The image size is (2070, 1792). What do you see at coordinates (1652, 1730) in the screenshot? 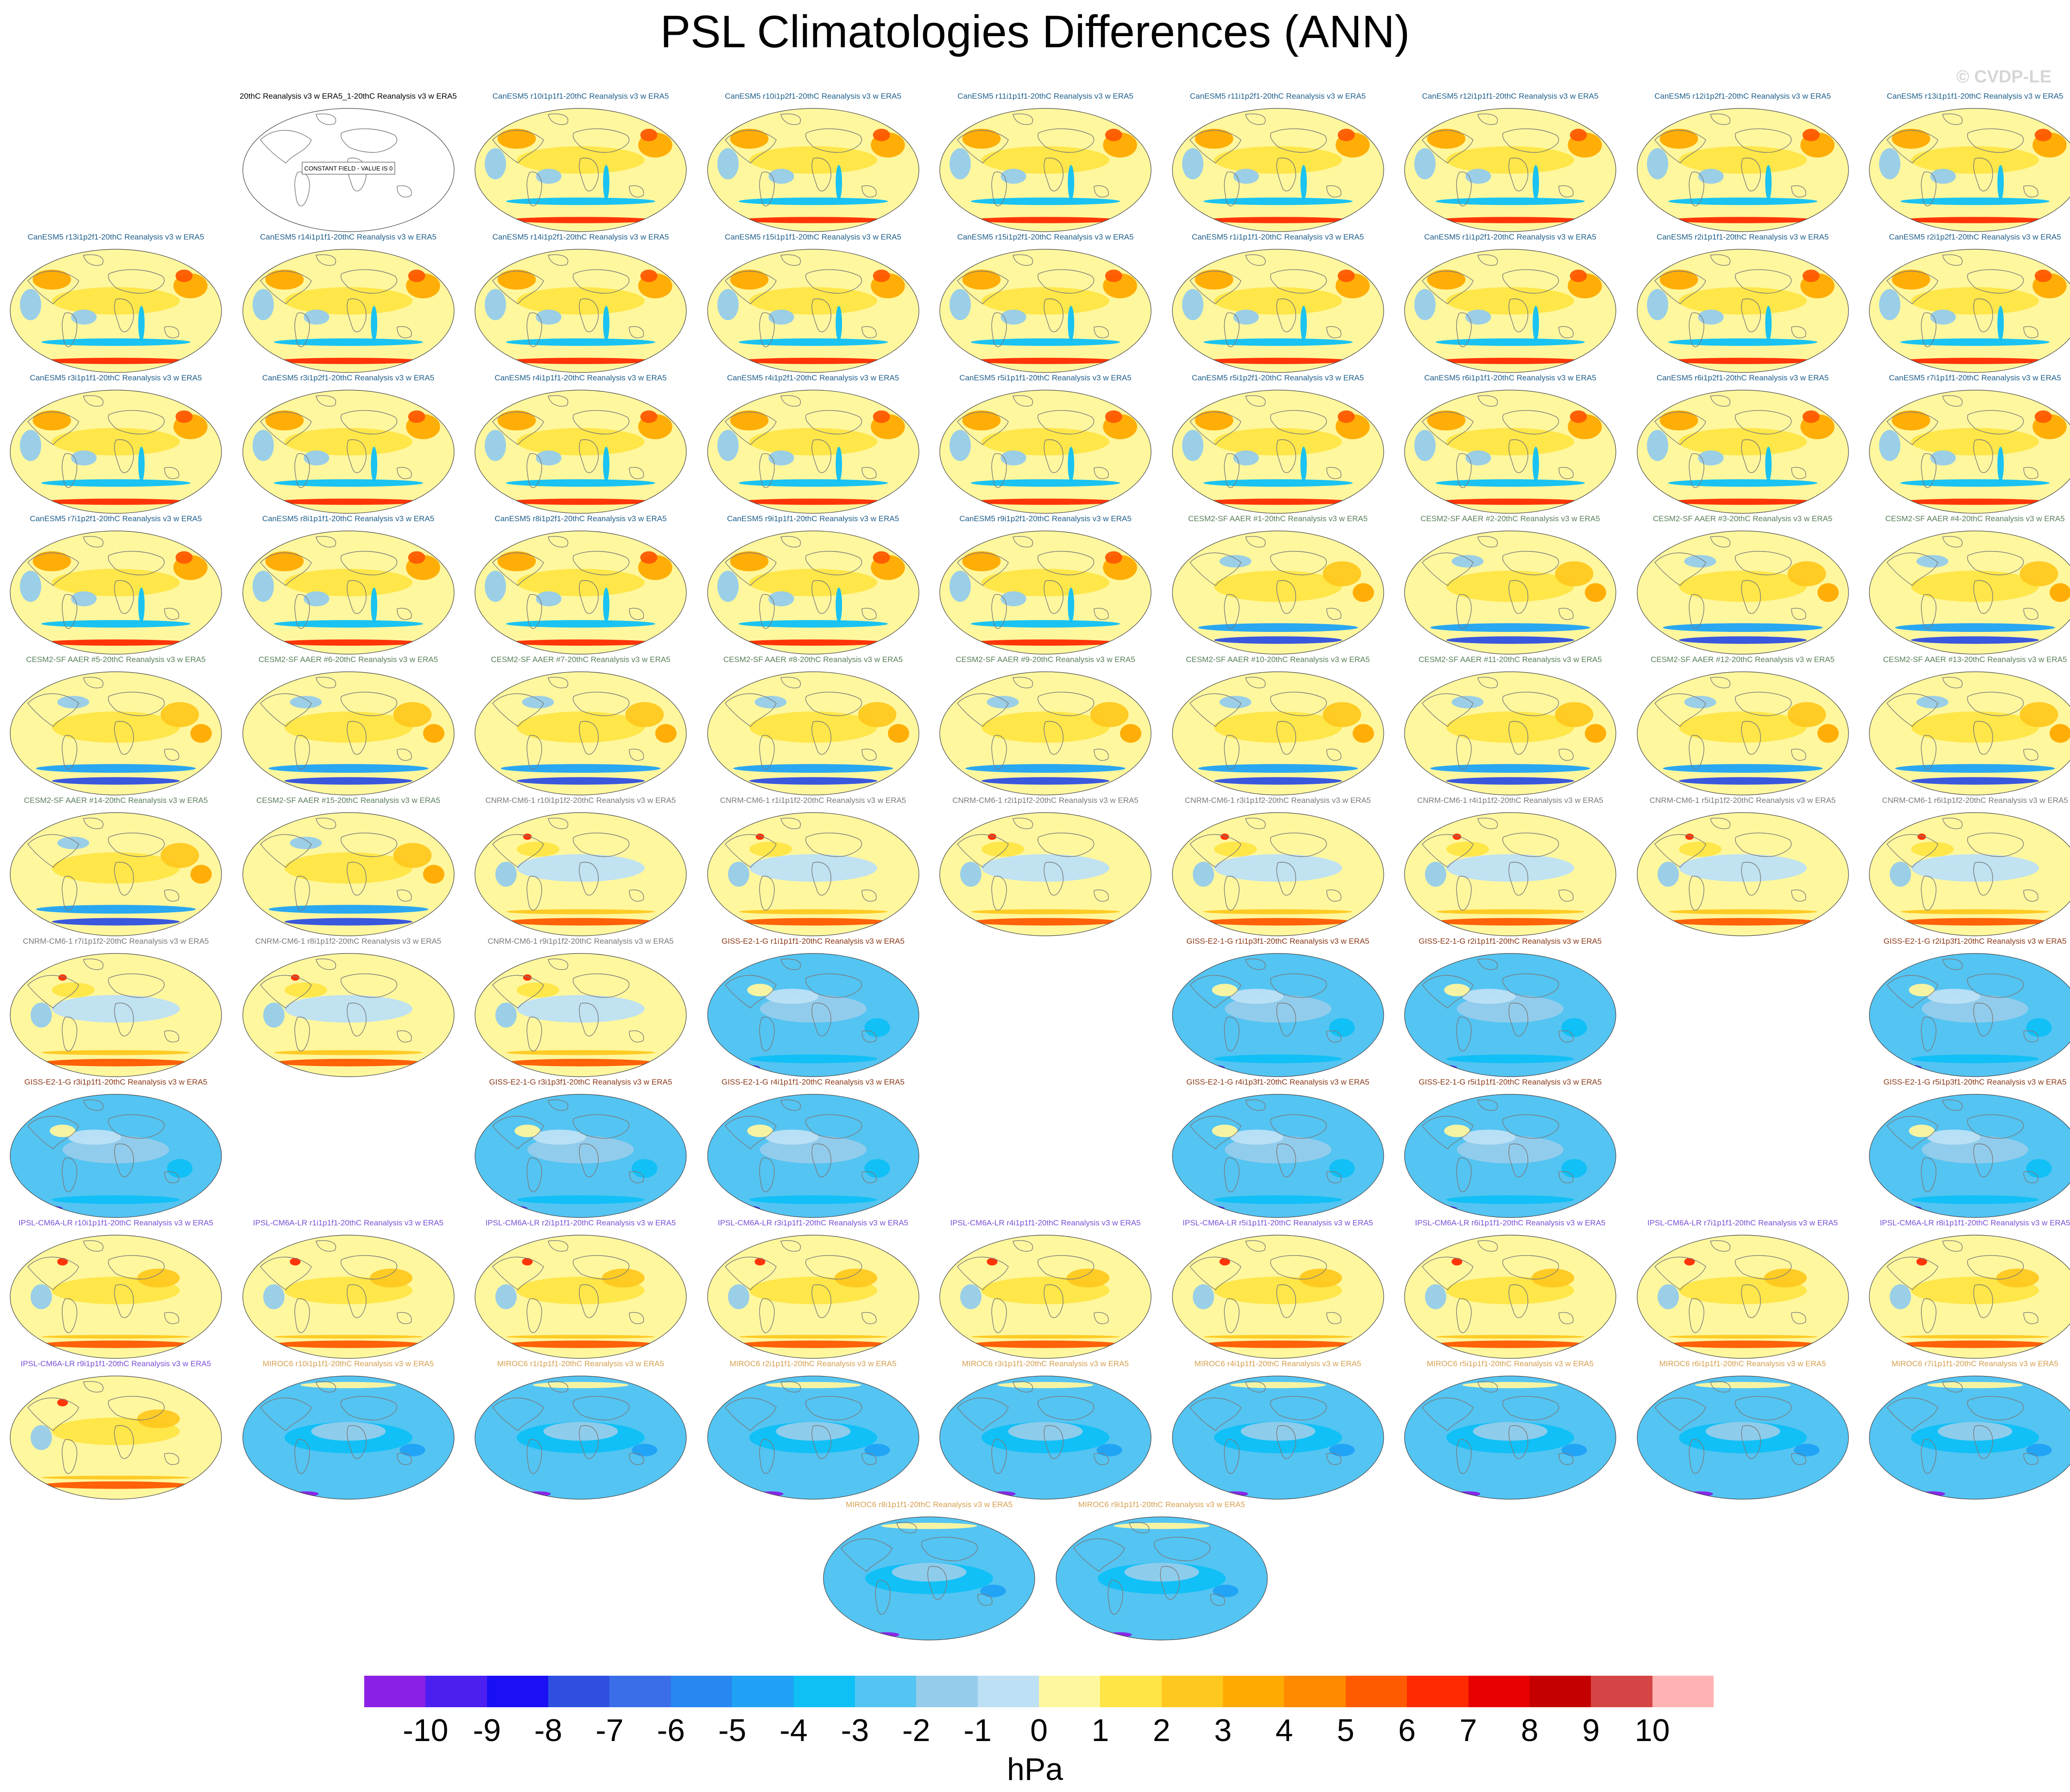
I see `colorbar-tick-label: 10` at bounding box center [1652, 1730].